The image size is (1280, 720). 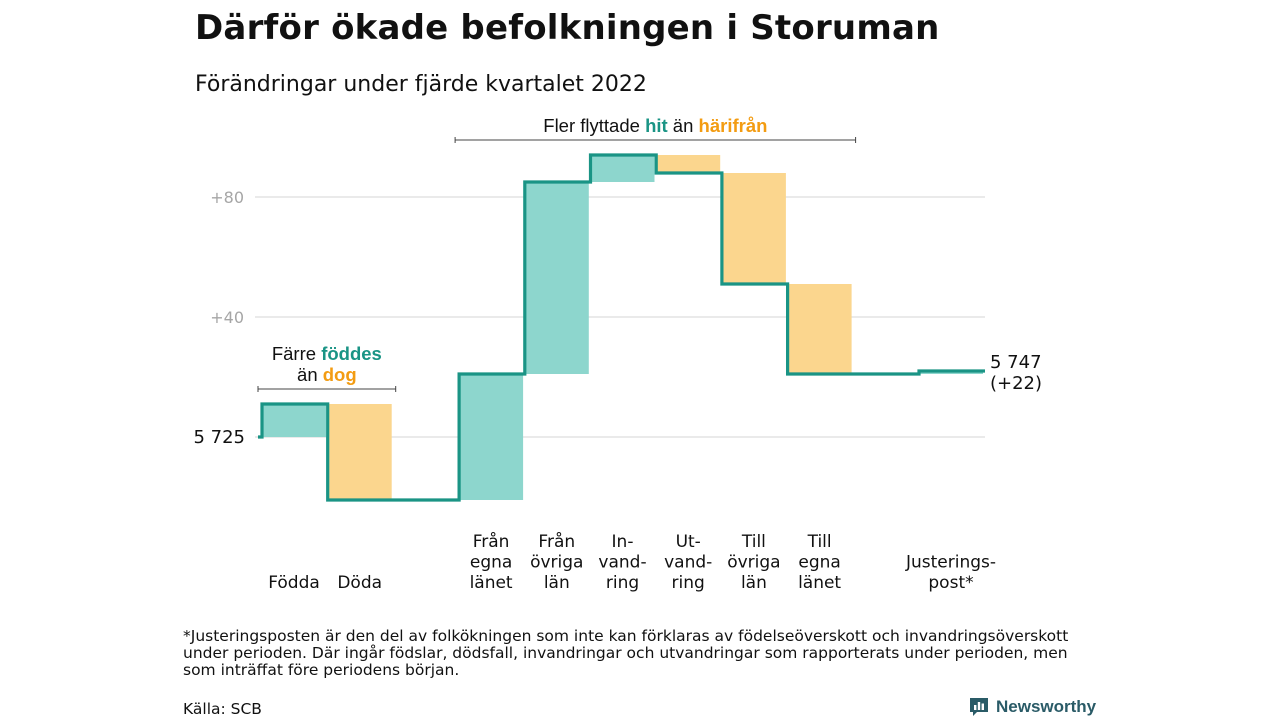 I want to click on category-label: Ut-vand-ring, so click(x=688, y=562).